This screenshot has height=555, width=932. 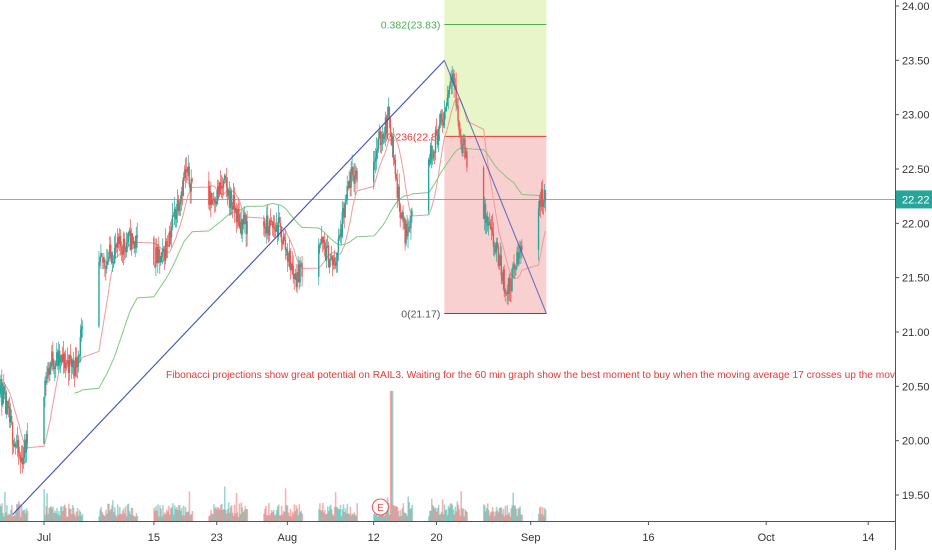 What do you see at coordinates (44, 538) in the screenshot?
I see `x-tick-label: Jul` at bounding box center [44, 538].